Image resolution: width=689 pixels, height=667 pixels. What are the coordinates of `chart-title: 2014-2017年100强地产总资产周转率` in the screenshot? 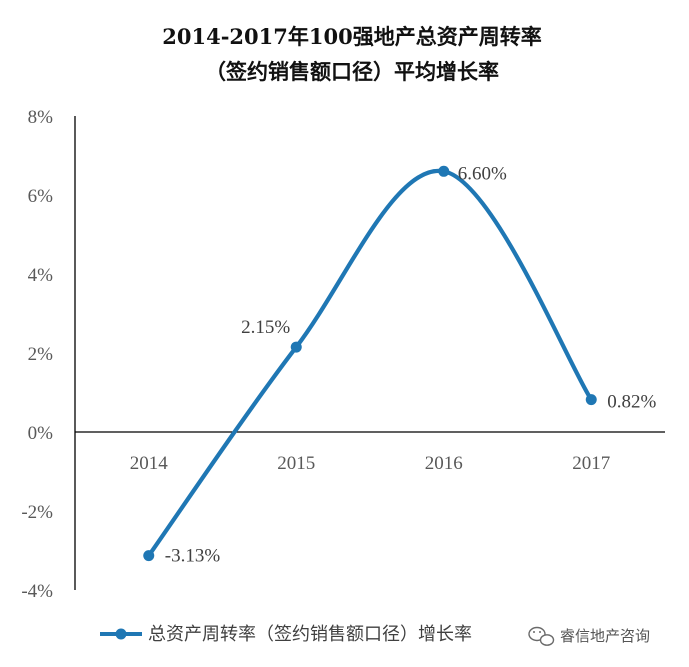 It's located at (351, 36).